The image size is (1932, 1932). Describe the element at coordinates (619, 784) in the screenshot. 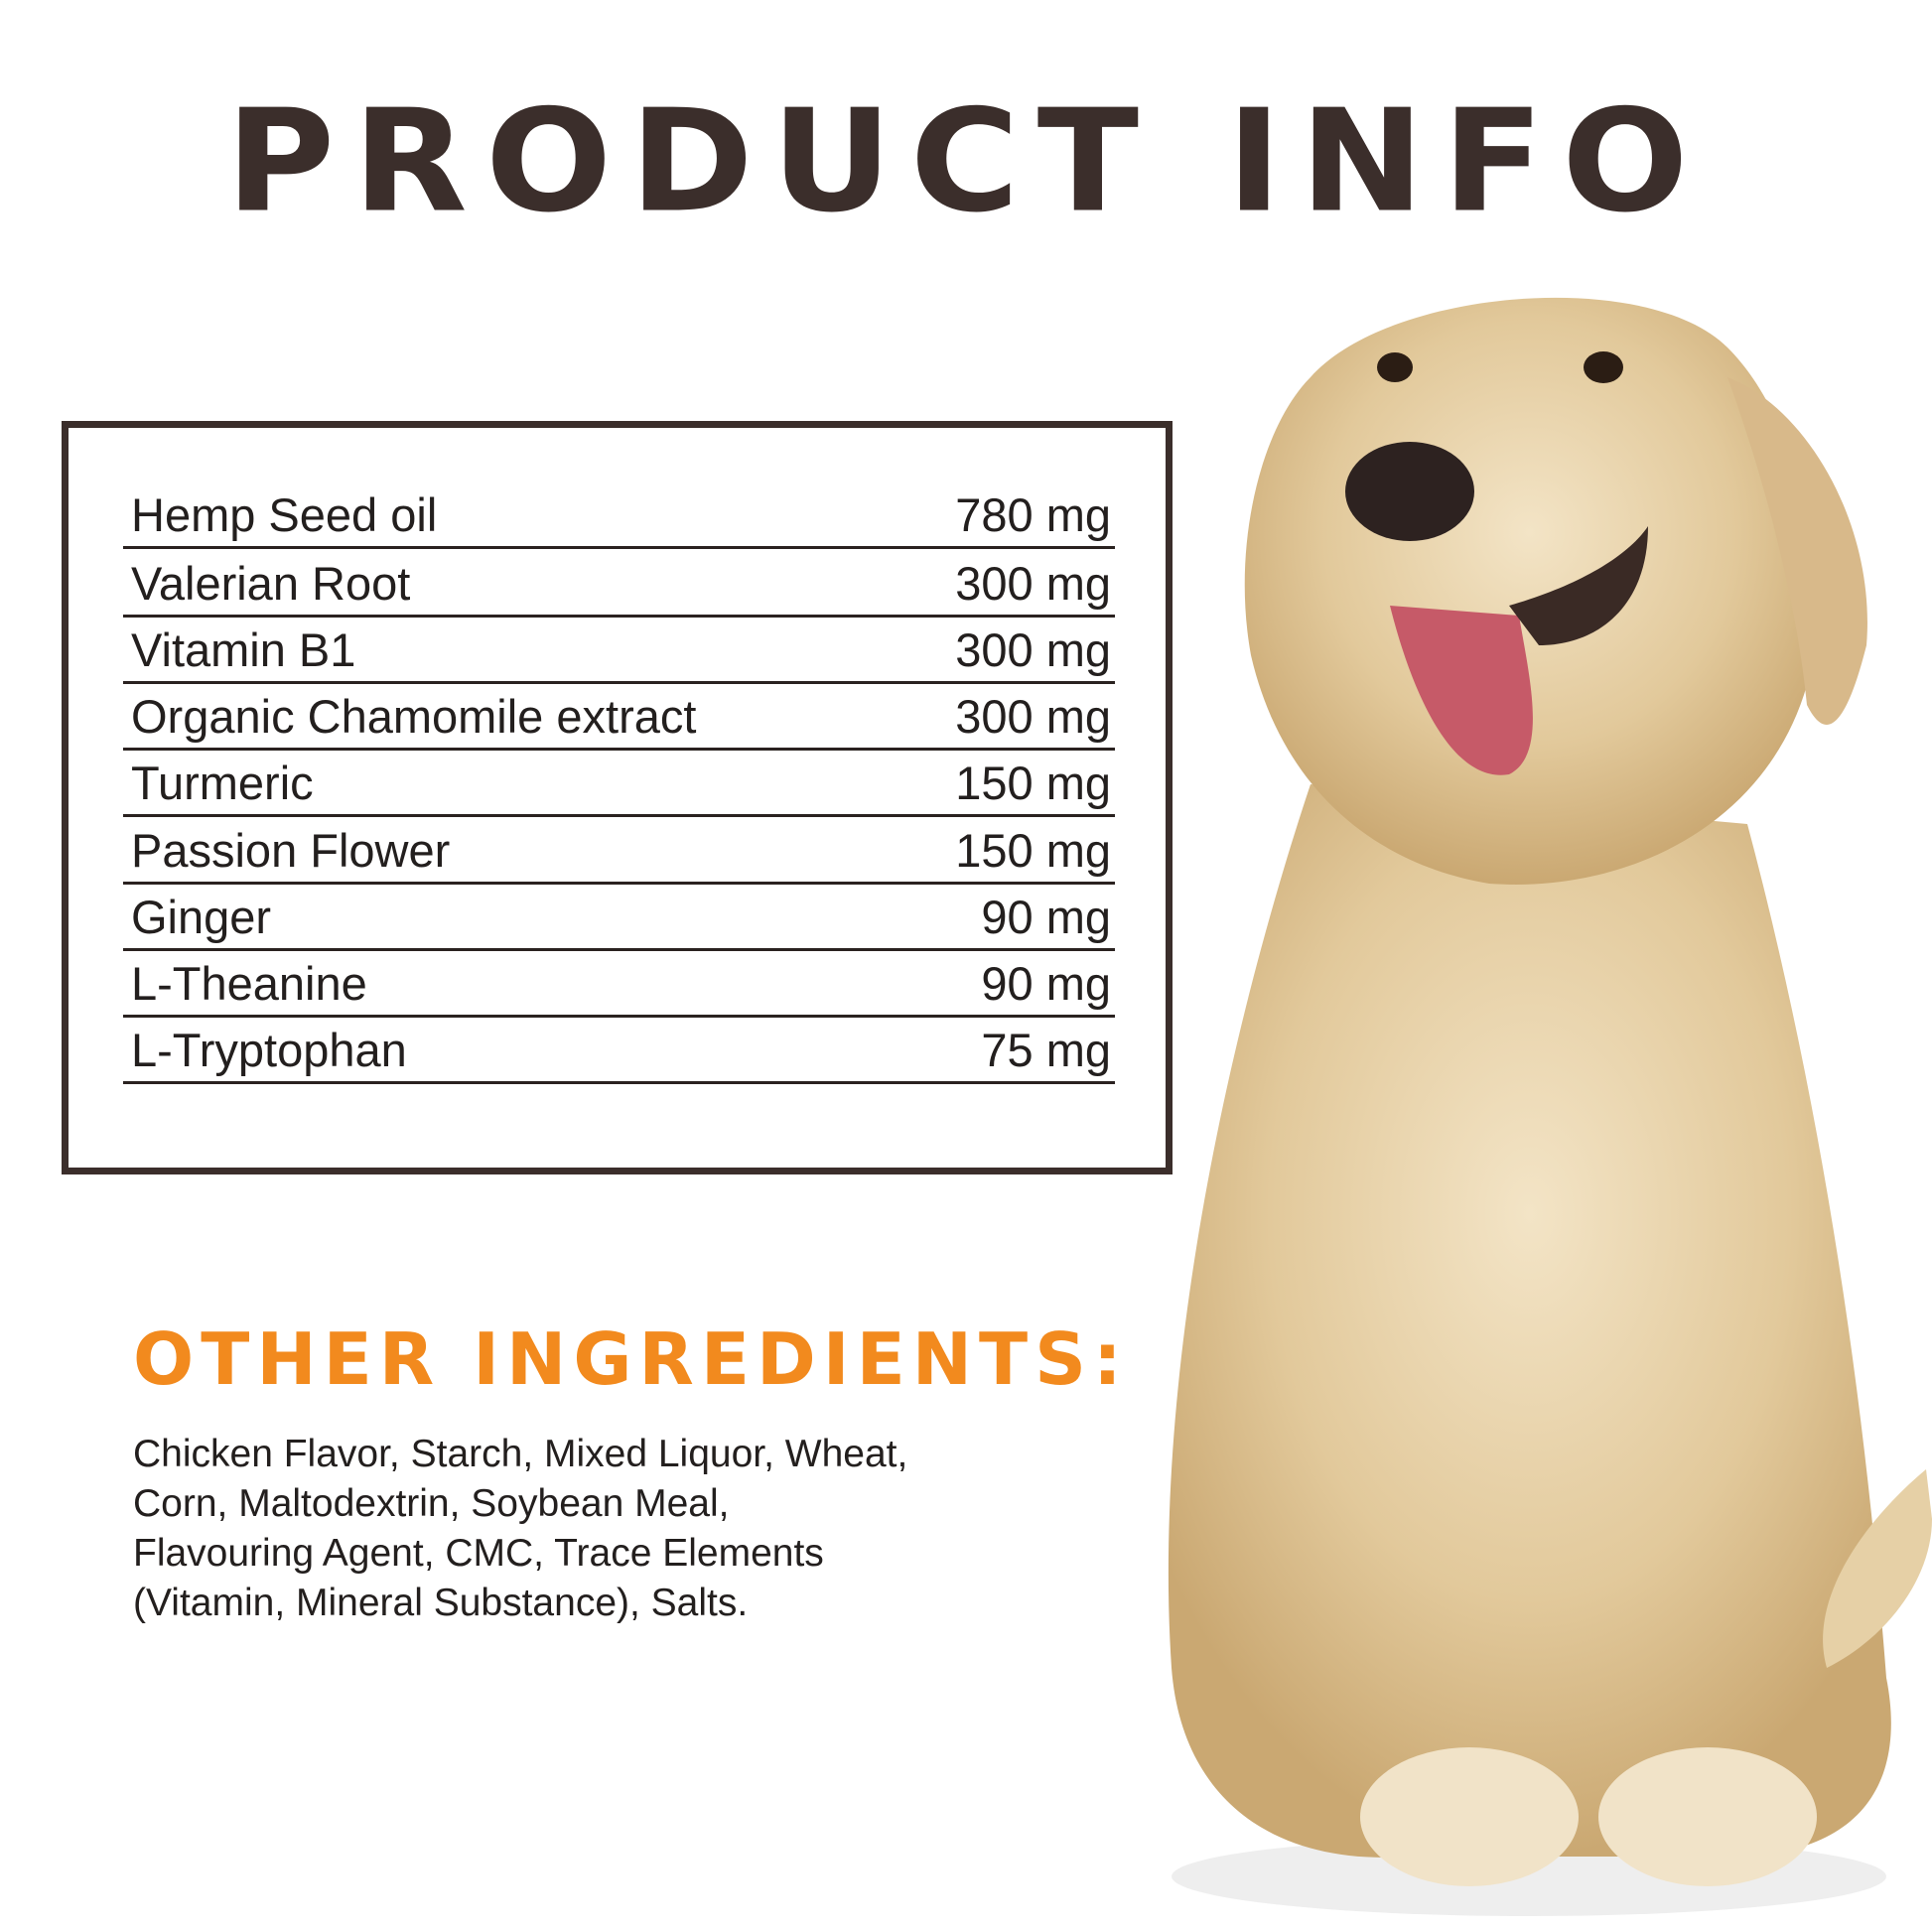

I see `ingredient-row: Turmeric 150 mg` at that location.